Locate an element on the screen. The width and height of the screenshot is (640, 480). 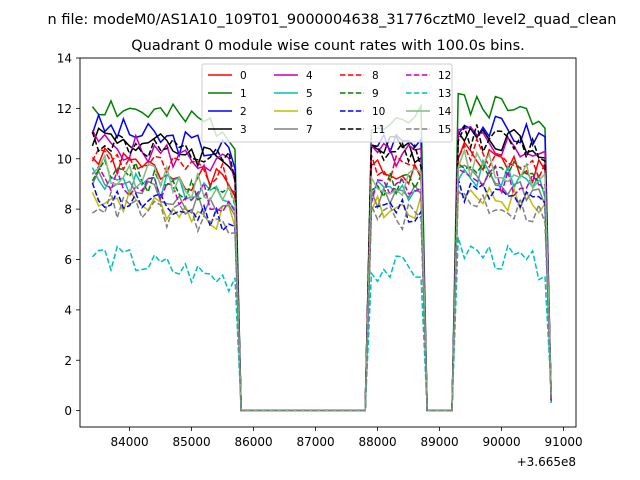
legend-entry-label: 9 is located at coordinates (375, 94).